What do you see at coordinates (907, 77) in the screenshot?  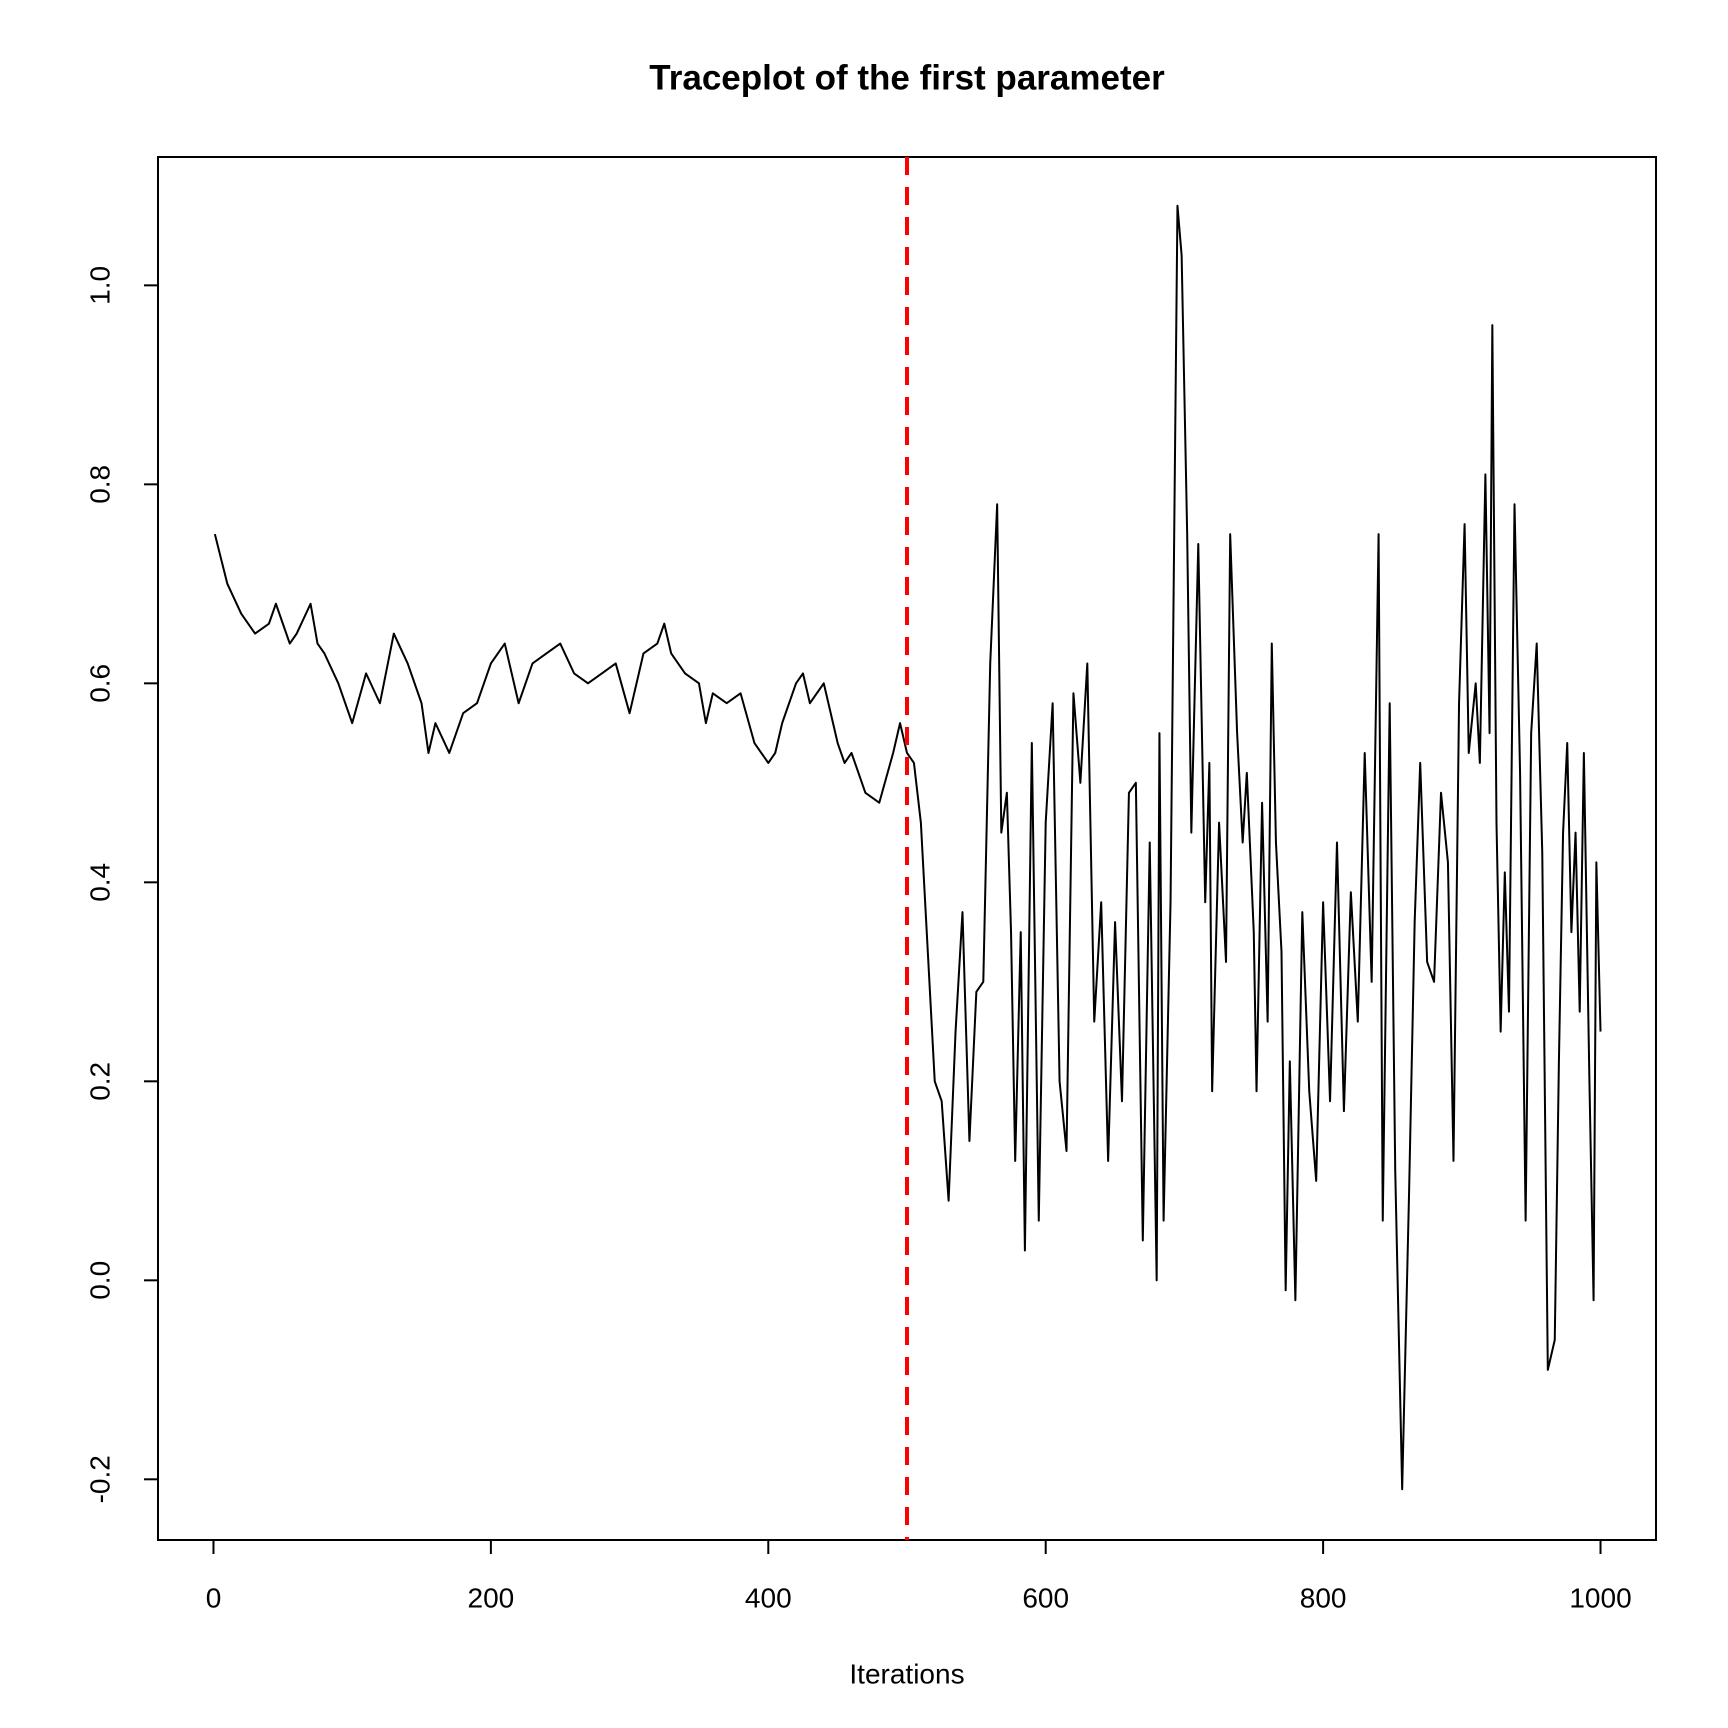 I see `chart-title: Traceplot of the first parameter` at bounding box center [907, 77].